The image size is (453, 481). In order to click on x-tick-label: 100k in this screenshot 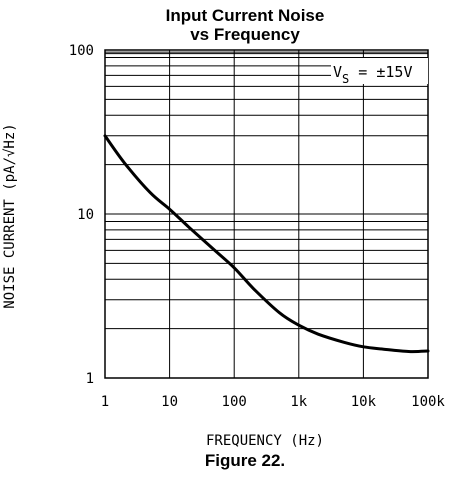, I will do `click(428, 402)`.